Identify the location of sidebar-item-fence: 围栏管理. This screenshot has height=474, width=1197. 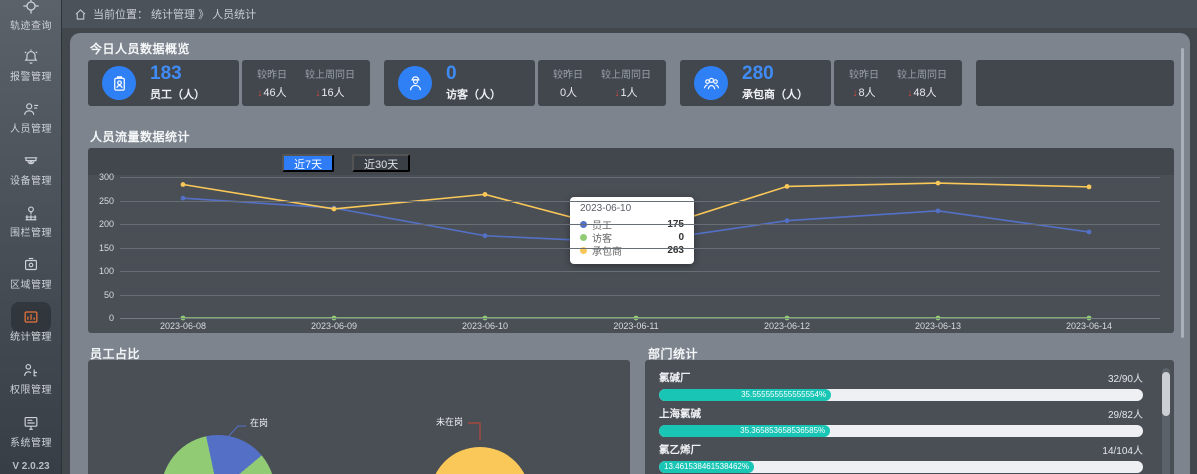
(31, 221).